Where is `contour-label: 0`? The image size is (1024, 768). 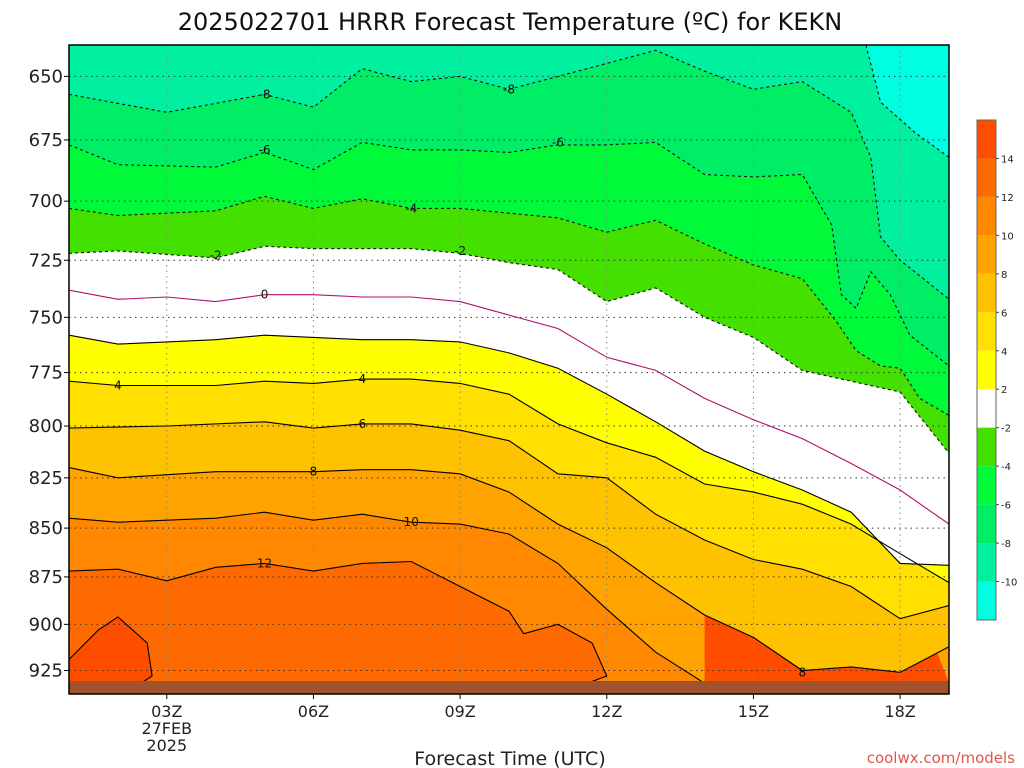 contour-label: 0 is located at coordinates (265, 295).